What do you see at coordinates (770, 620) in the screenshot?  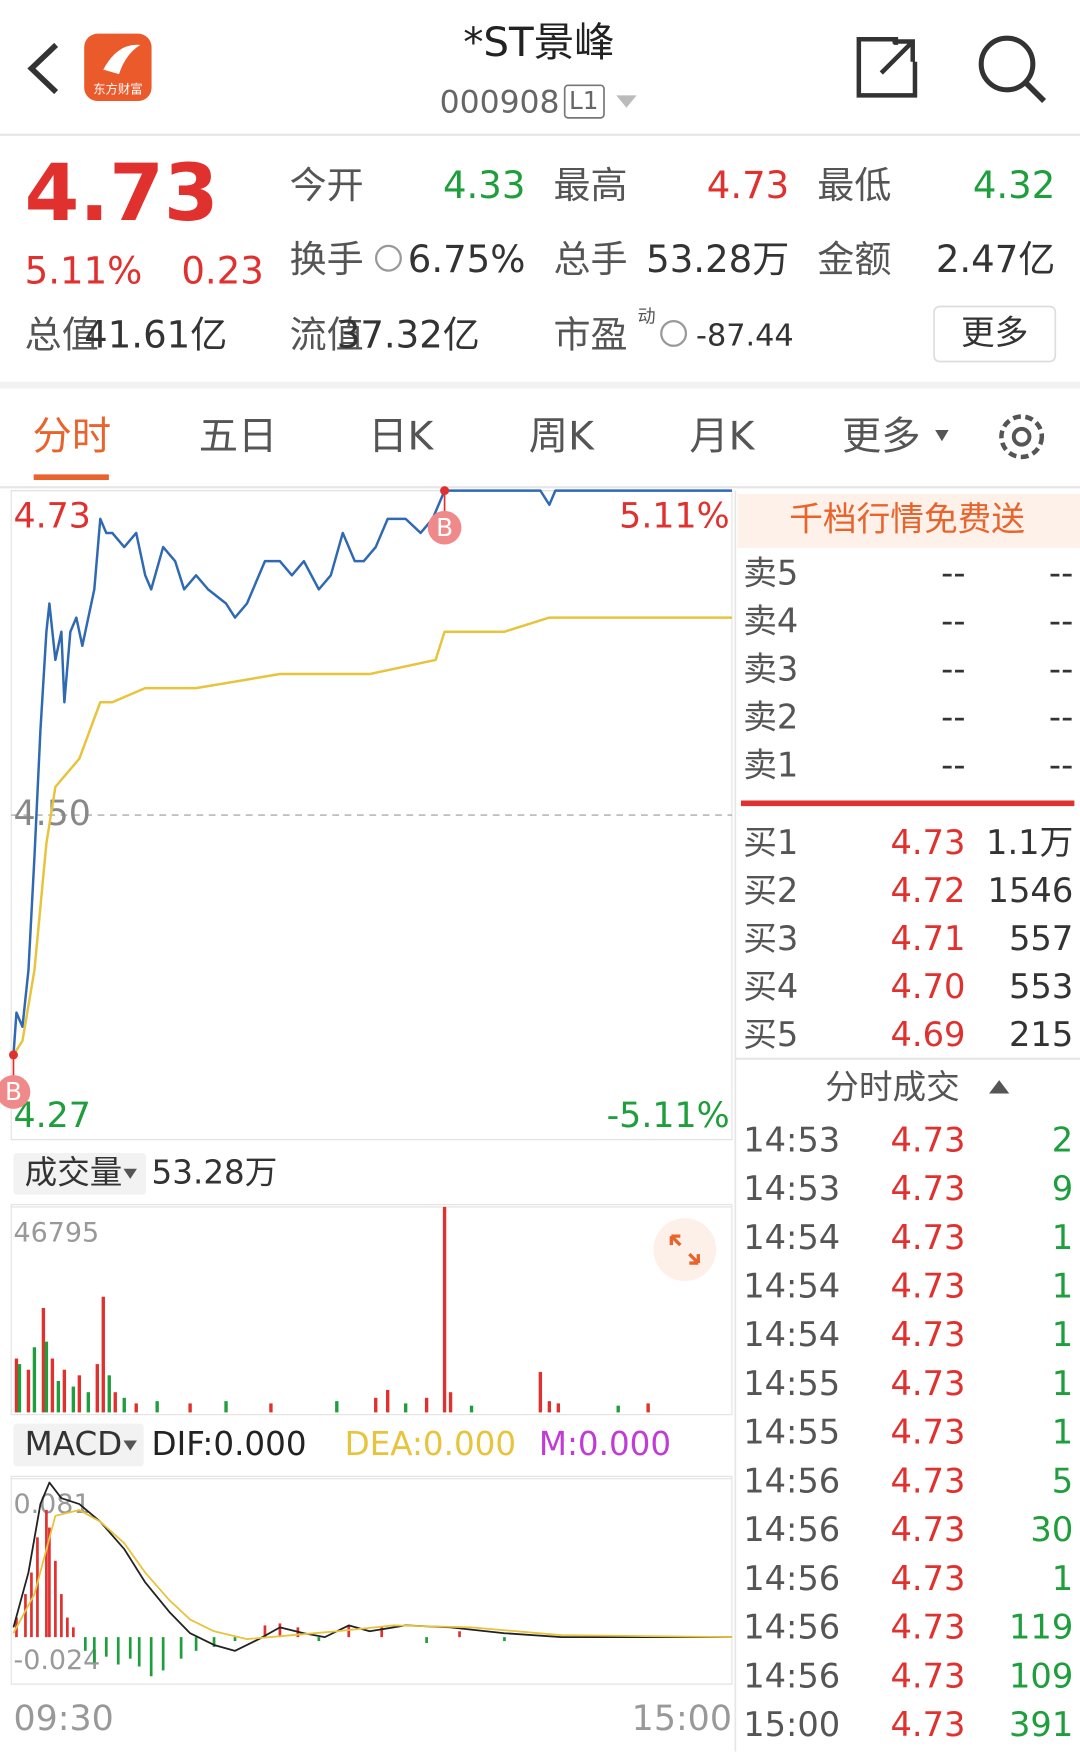 I see `book-label: 卖4` at bounding box center [770, 620].